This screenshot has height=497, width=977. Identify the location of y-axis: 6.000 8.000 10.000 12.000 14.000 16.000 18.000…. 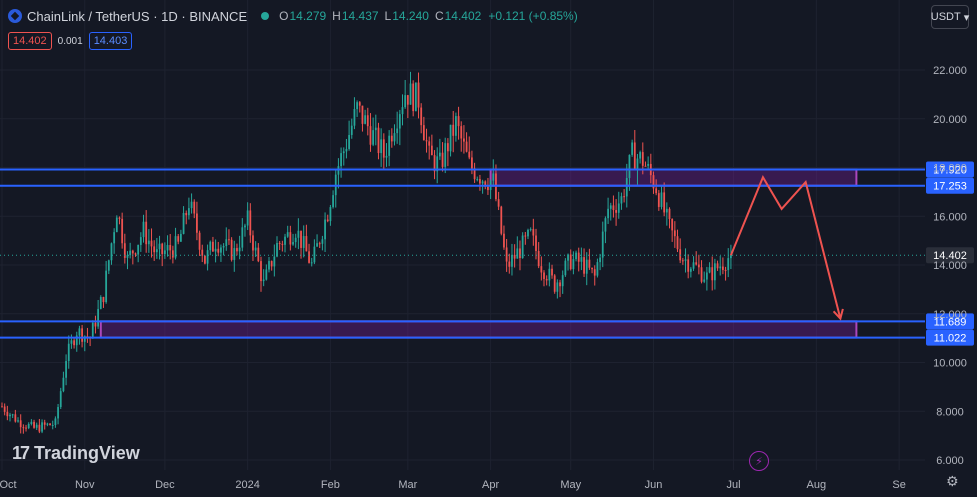
(950, 266).